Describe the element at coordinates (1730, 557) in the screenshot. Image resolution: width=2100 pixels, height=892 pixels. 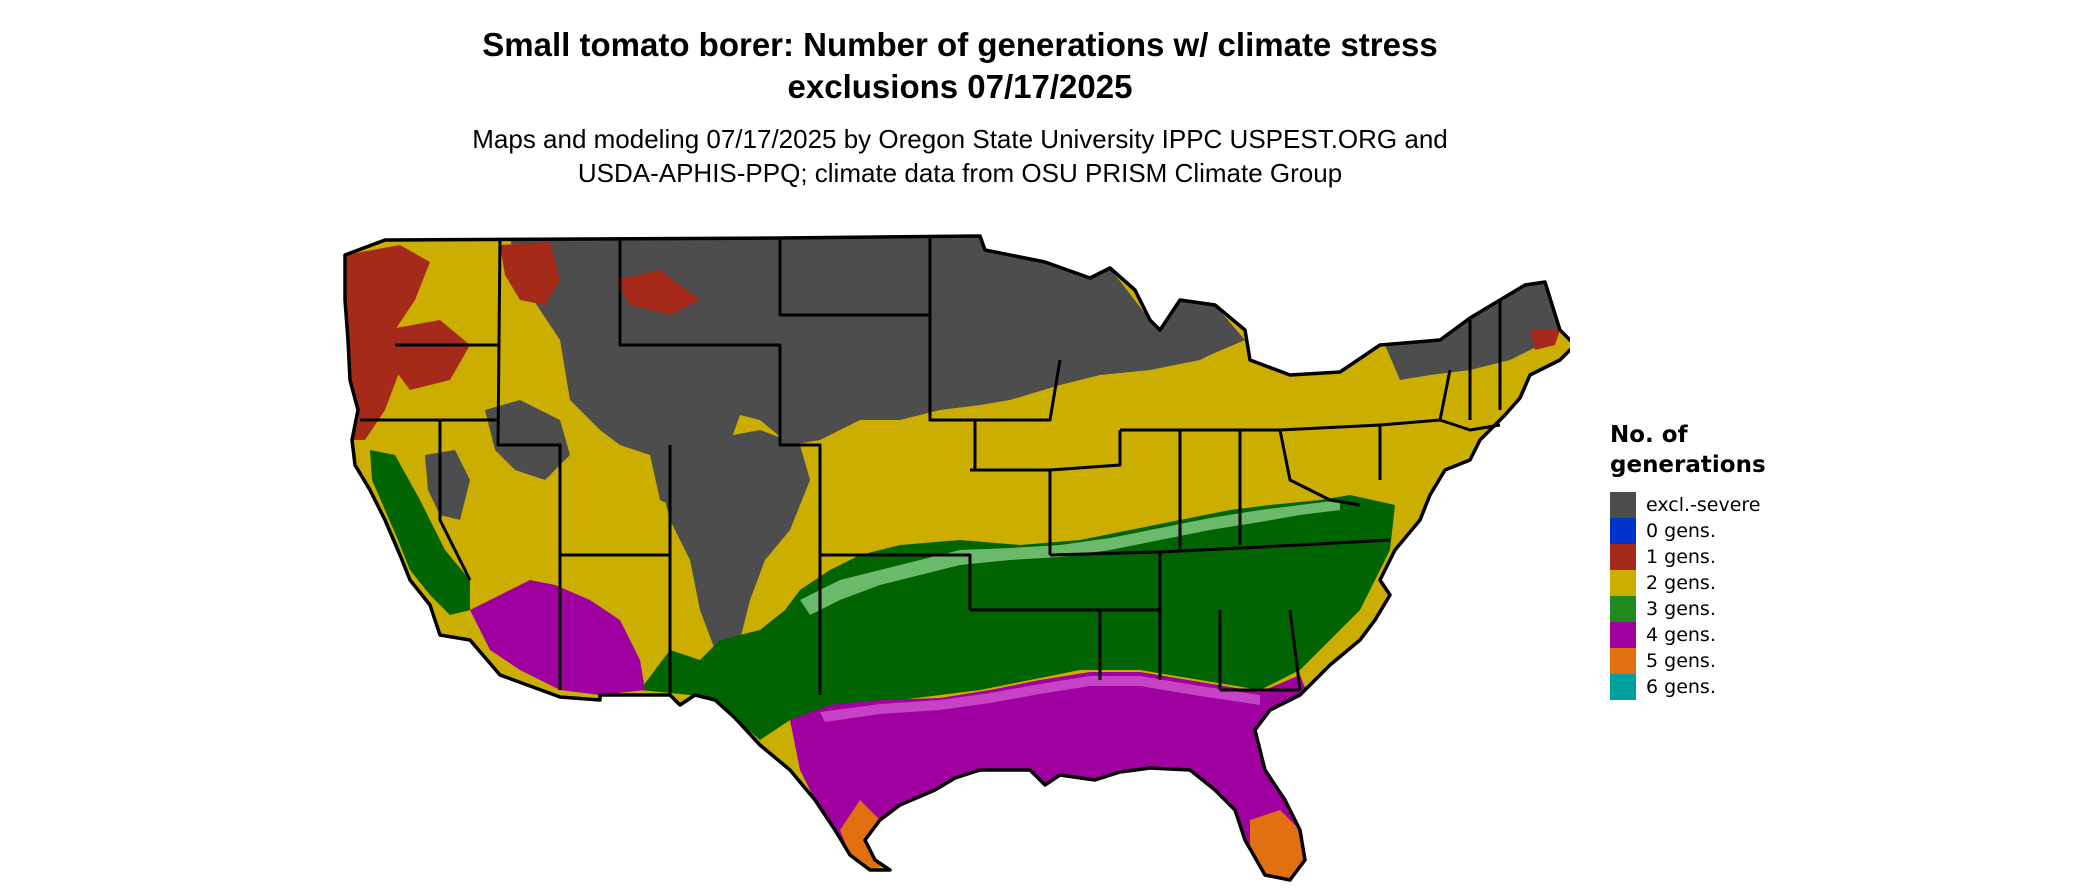
I see `legend-item-1-gens: 1 gens.` at that location.